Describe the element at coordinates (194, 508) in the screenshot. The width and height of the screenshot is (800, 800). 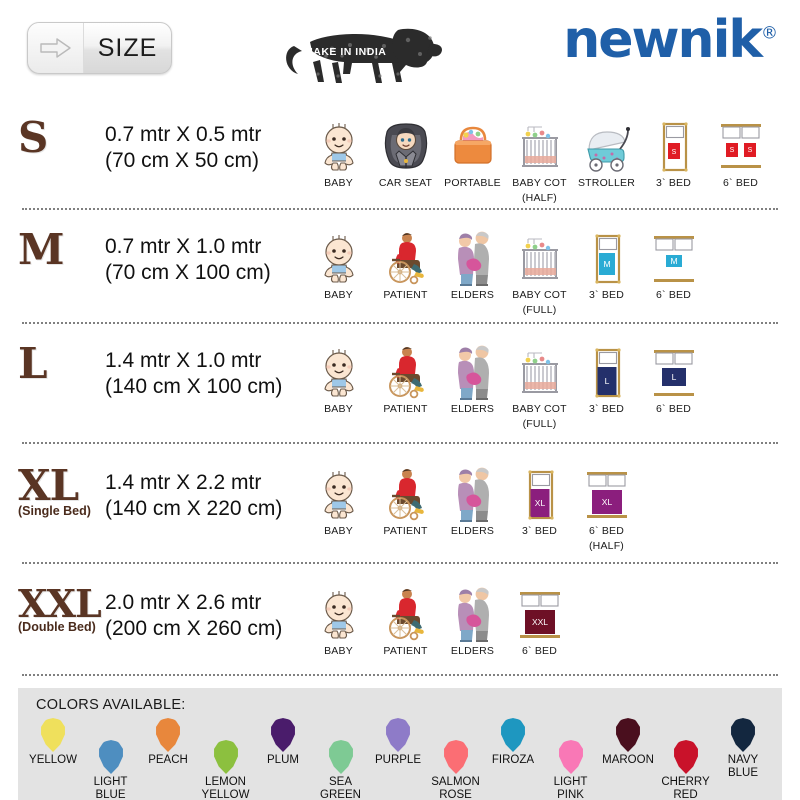
I see `dimension-centimeters: (140 cm X 220 cm)` at that location.